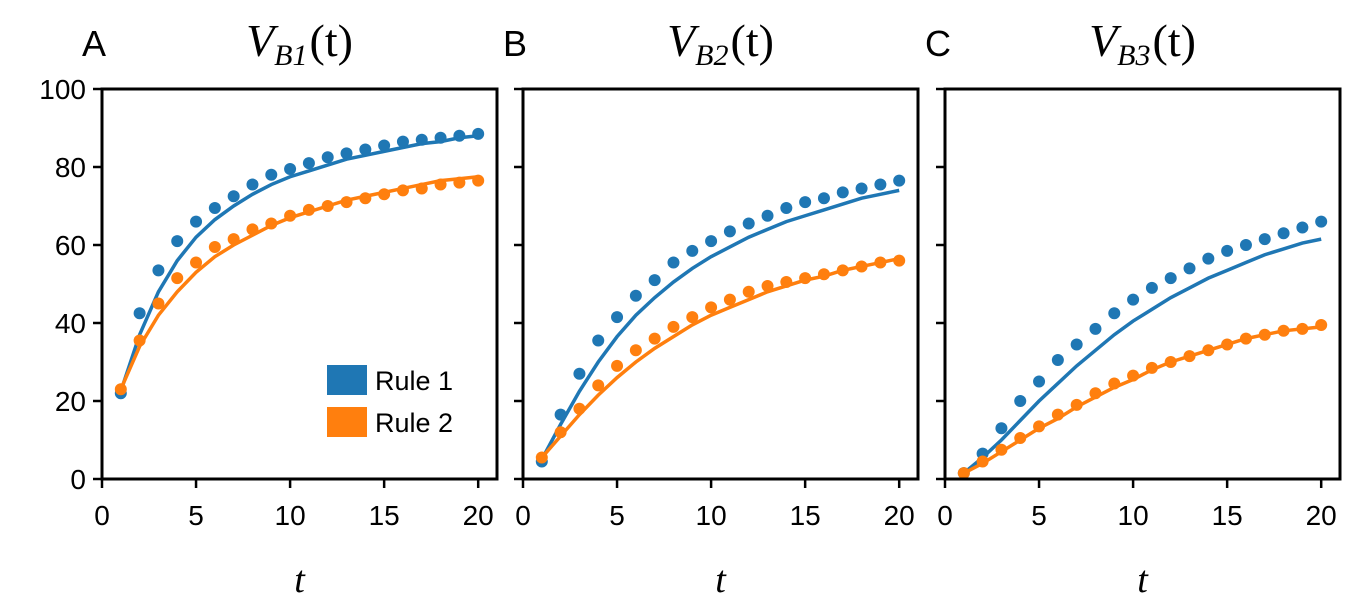 The height and width of the screenshot is (603, 1356). Describe the element at coordinates (347, 422) in the screenshot. I see `legend-swatch` at that location.